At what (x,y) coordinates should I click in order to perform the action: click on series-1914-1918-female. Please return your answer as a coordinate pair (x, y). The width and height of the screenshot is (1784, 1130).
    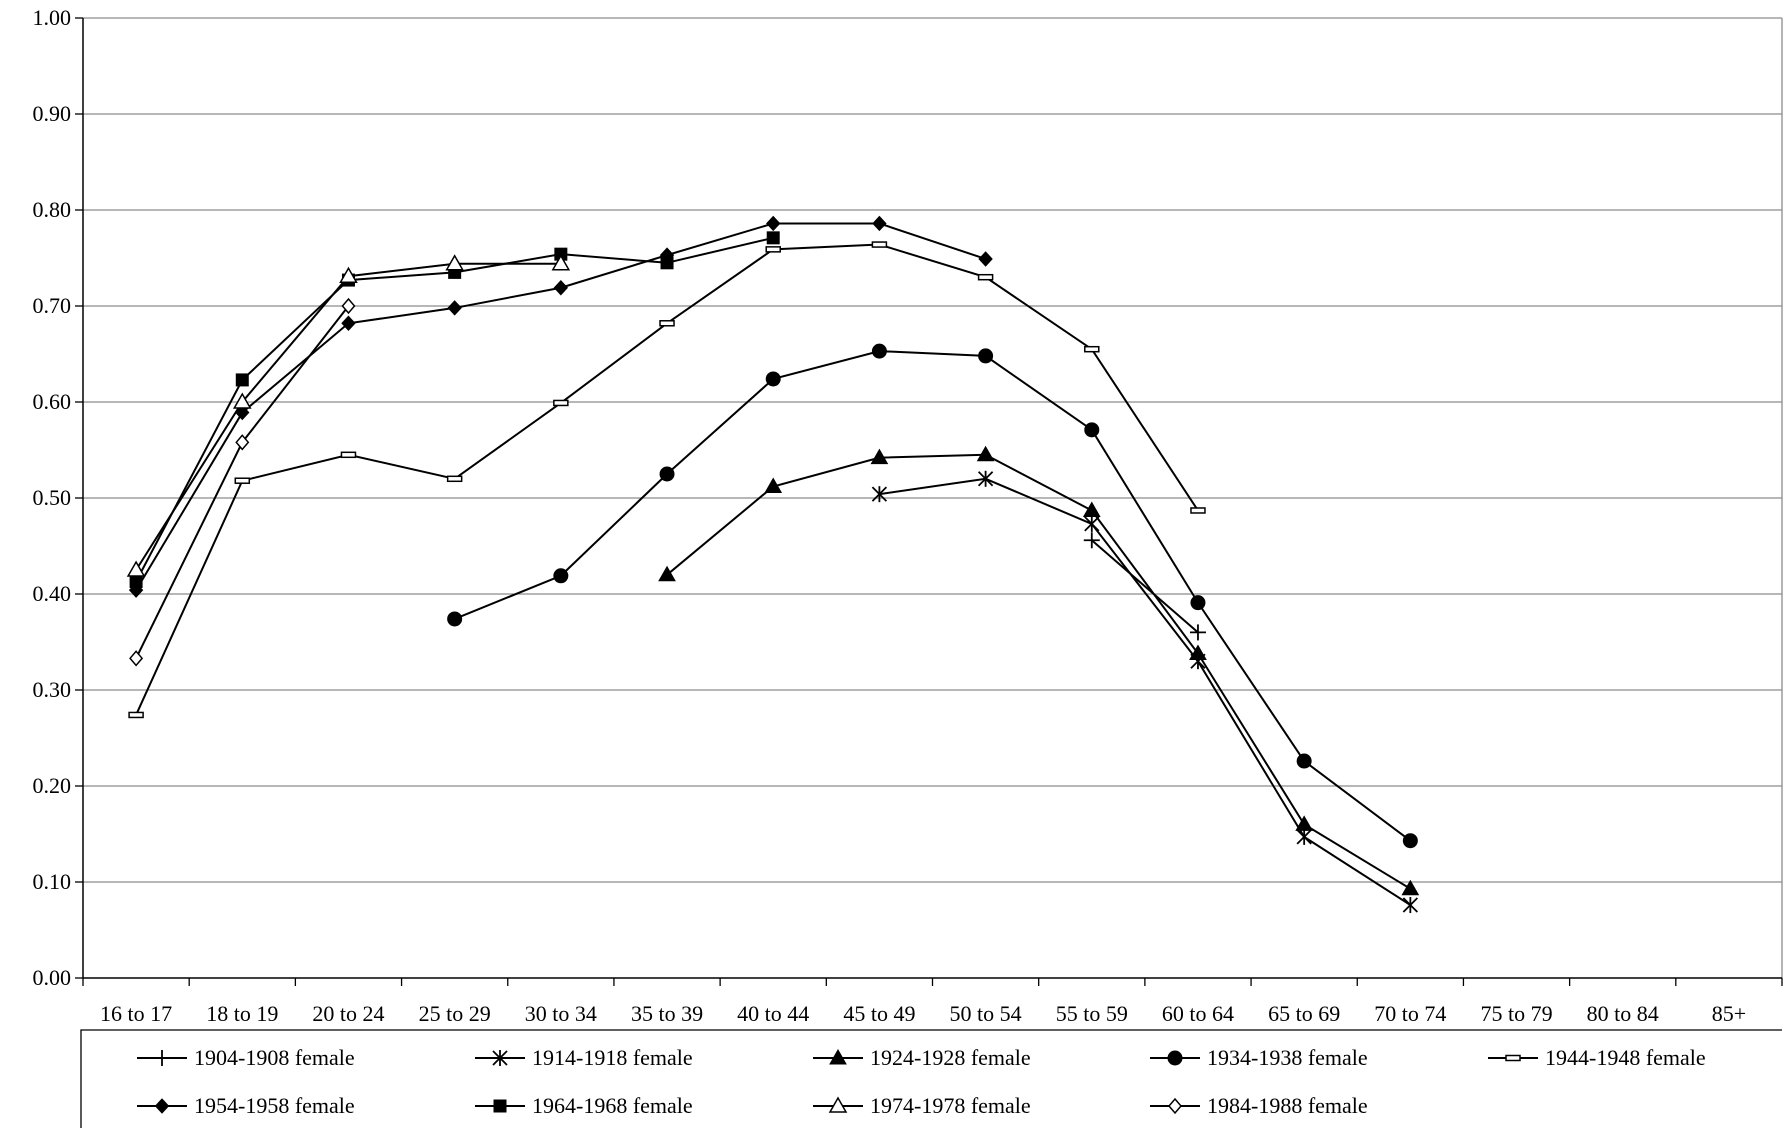
    Looking at the image, I should click on (1144, 692).